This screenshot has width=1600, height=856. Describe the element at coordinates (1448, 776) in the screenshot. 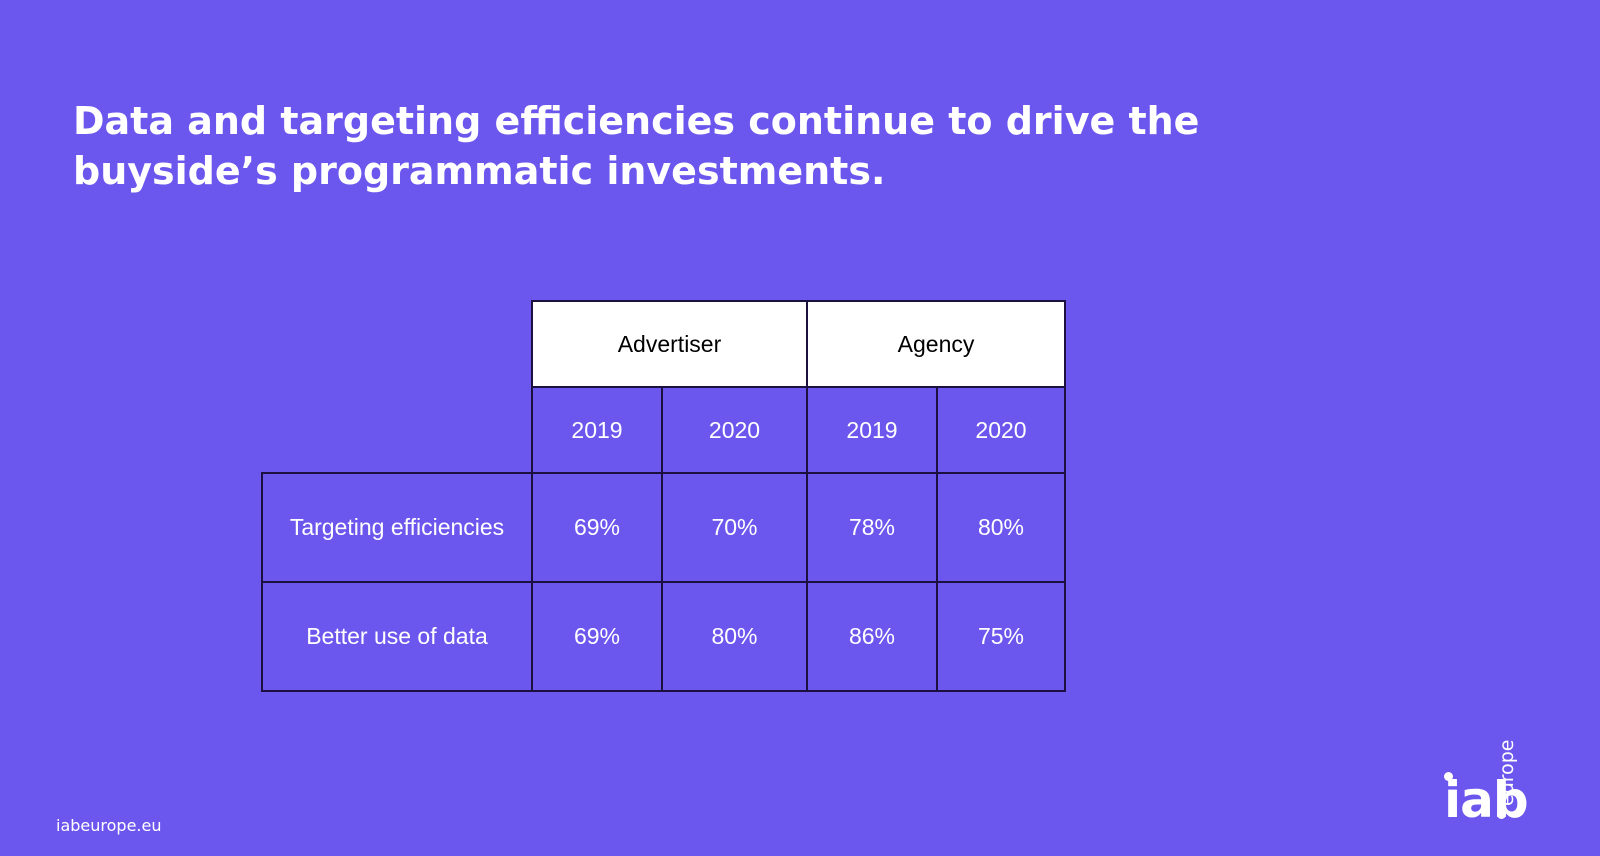

I see `logo-dot-left` at that location.